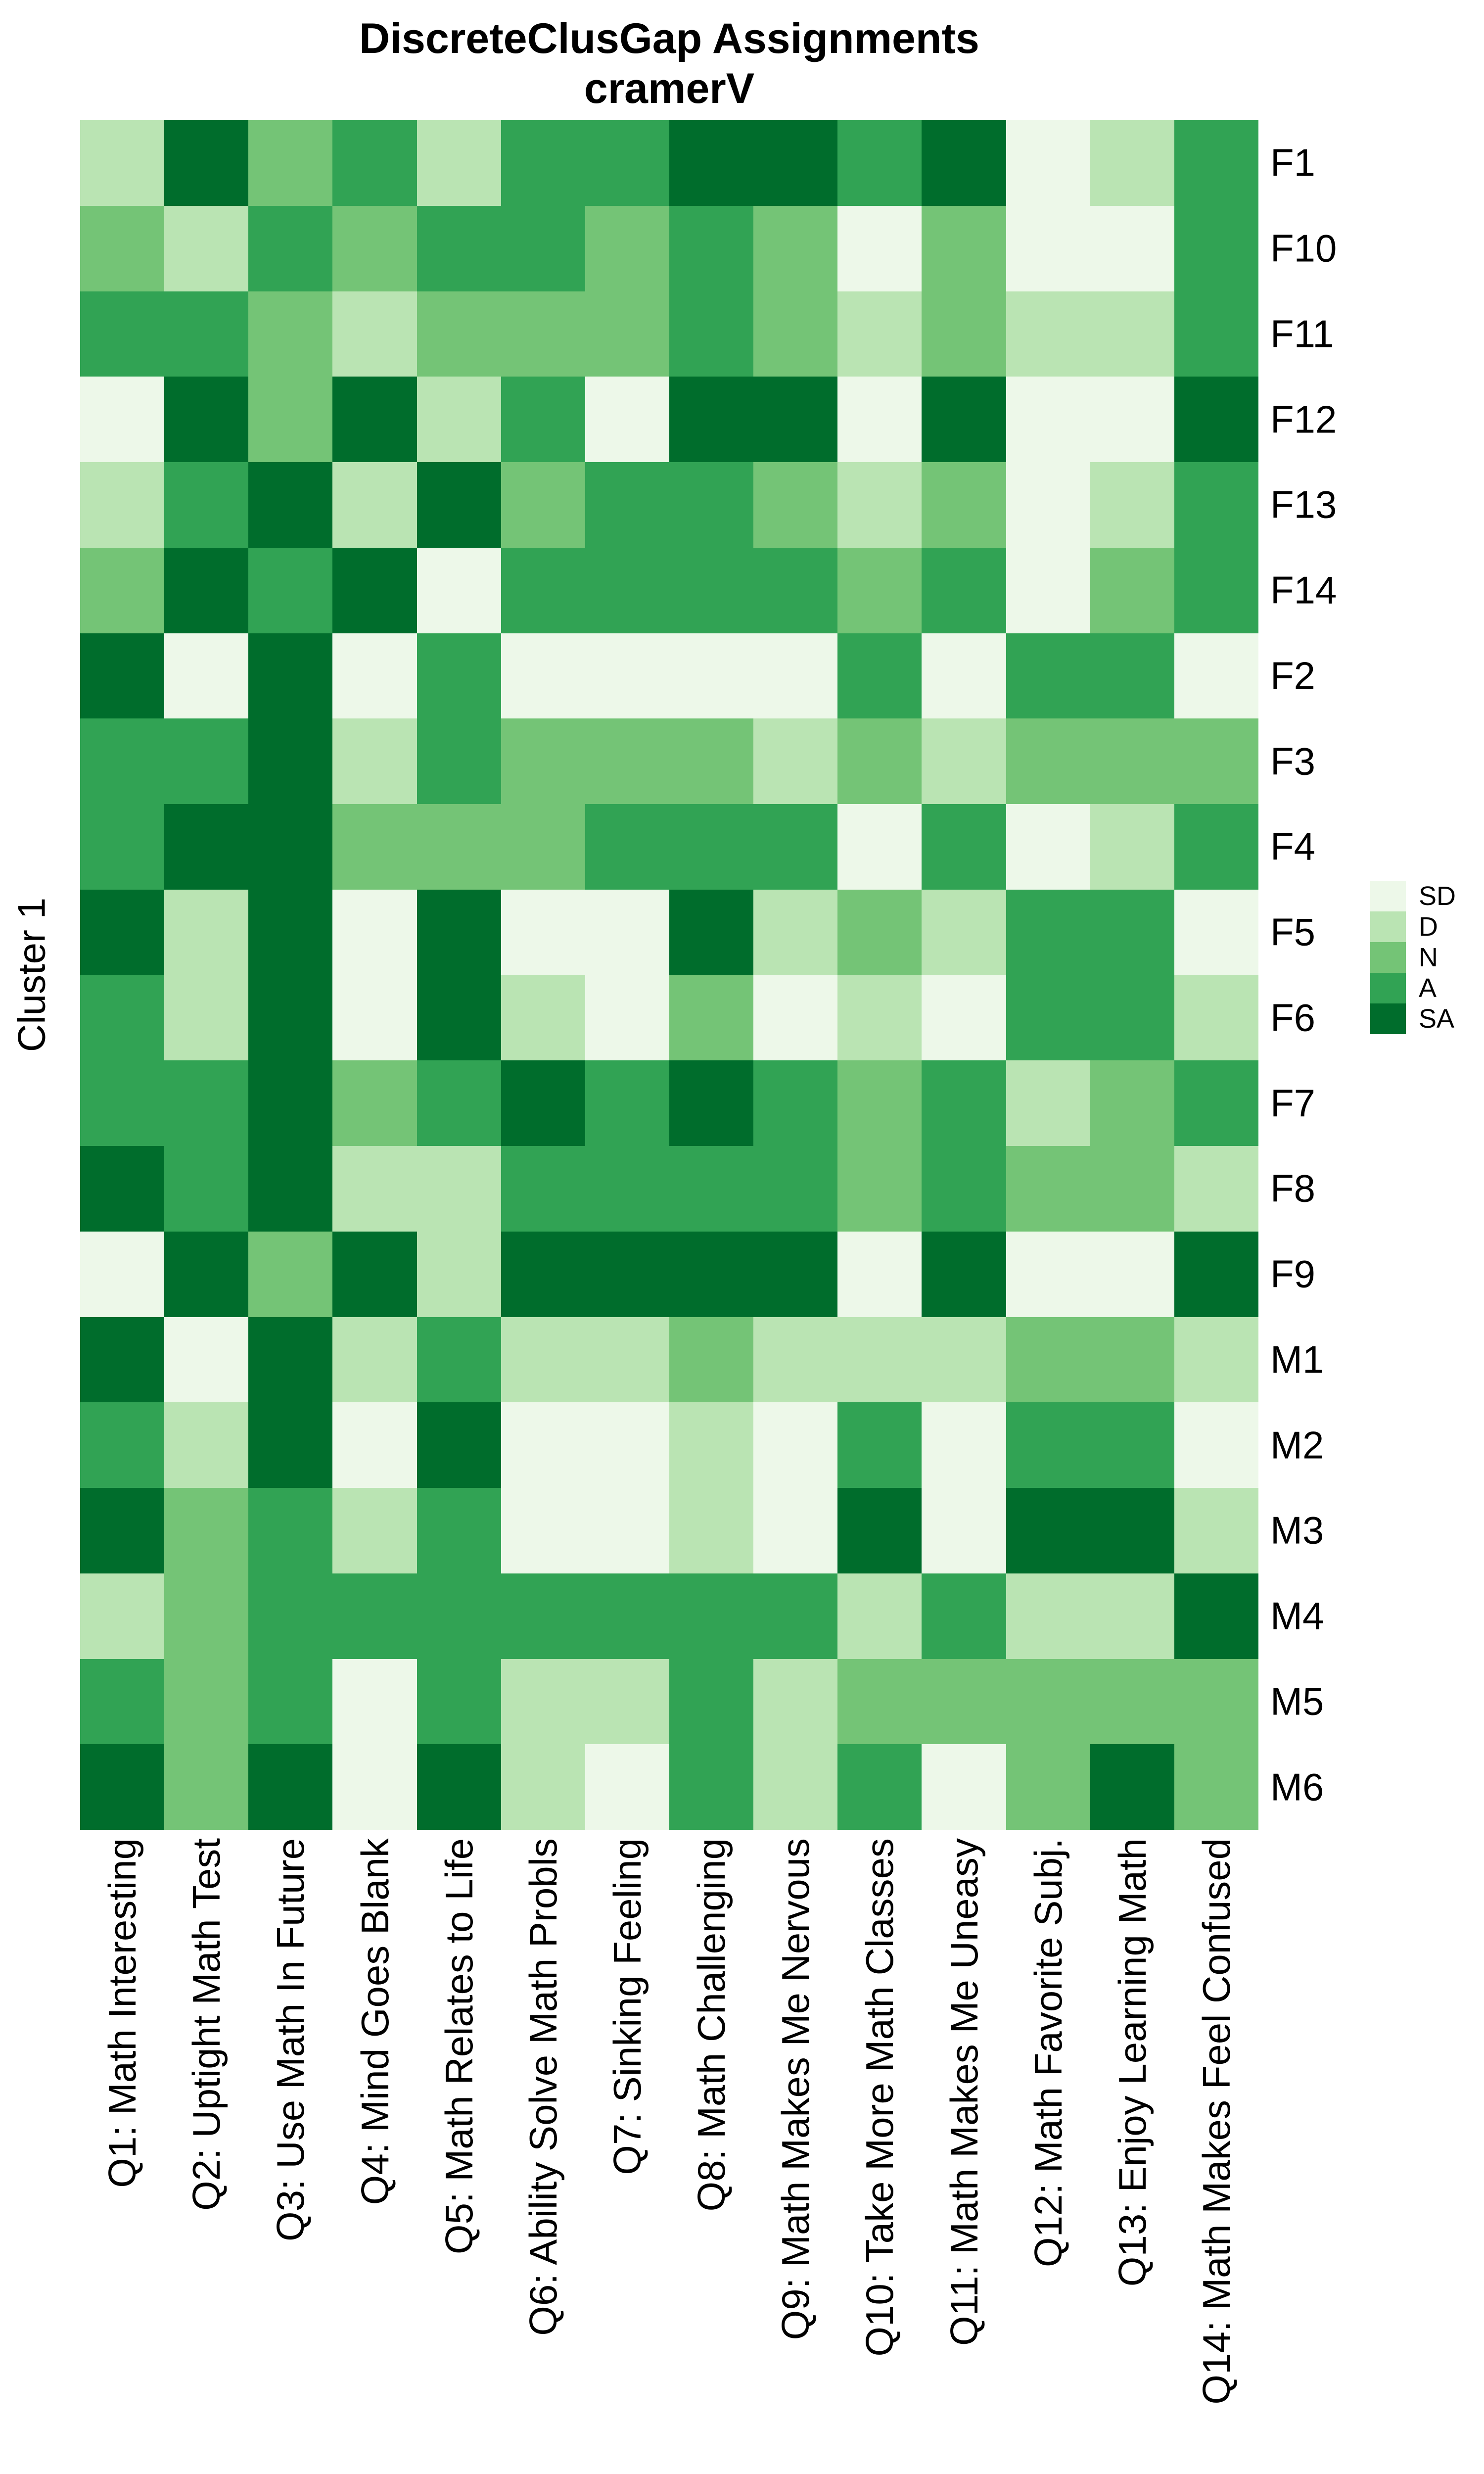 The image size is (1484, 2474). I want to click on row-label: M5, so click(1297, 1701).